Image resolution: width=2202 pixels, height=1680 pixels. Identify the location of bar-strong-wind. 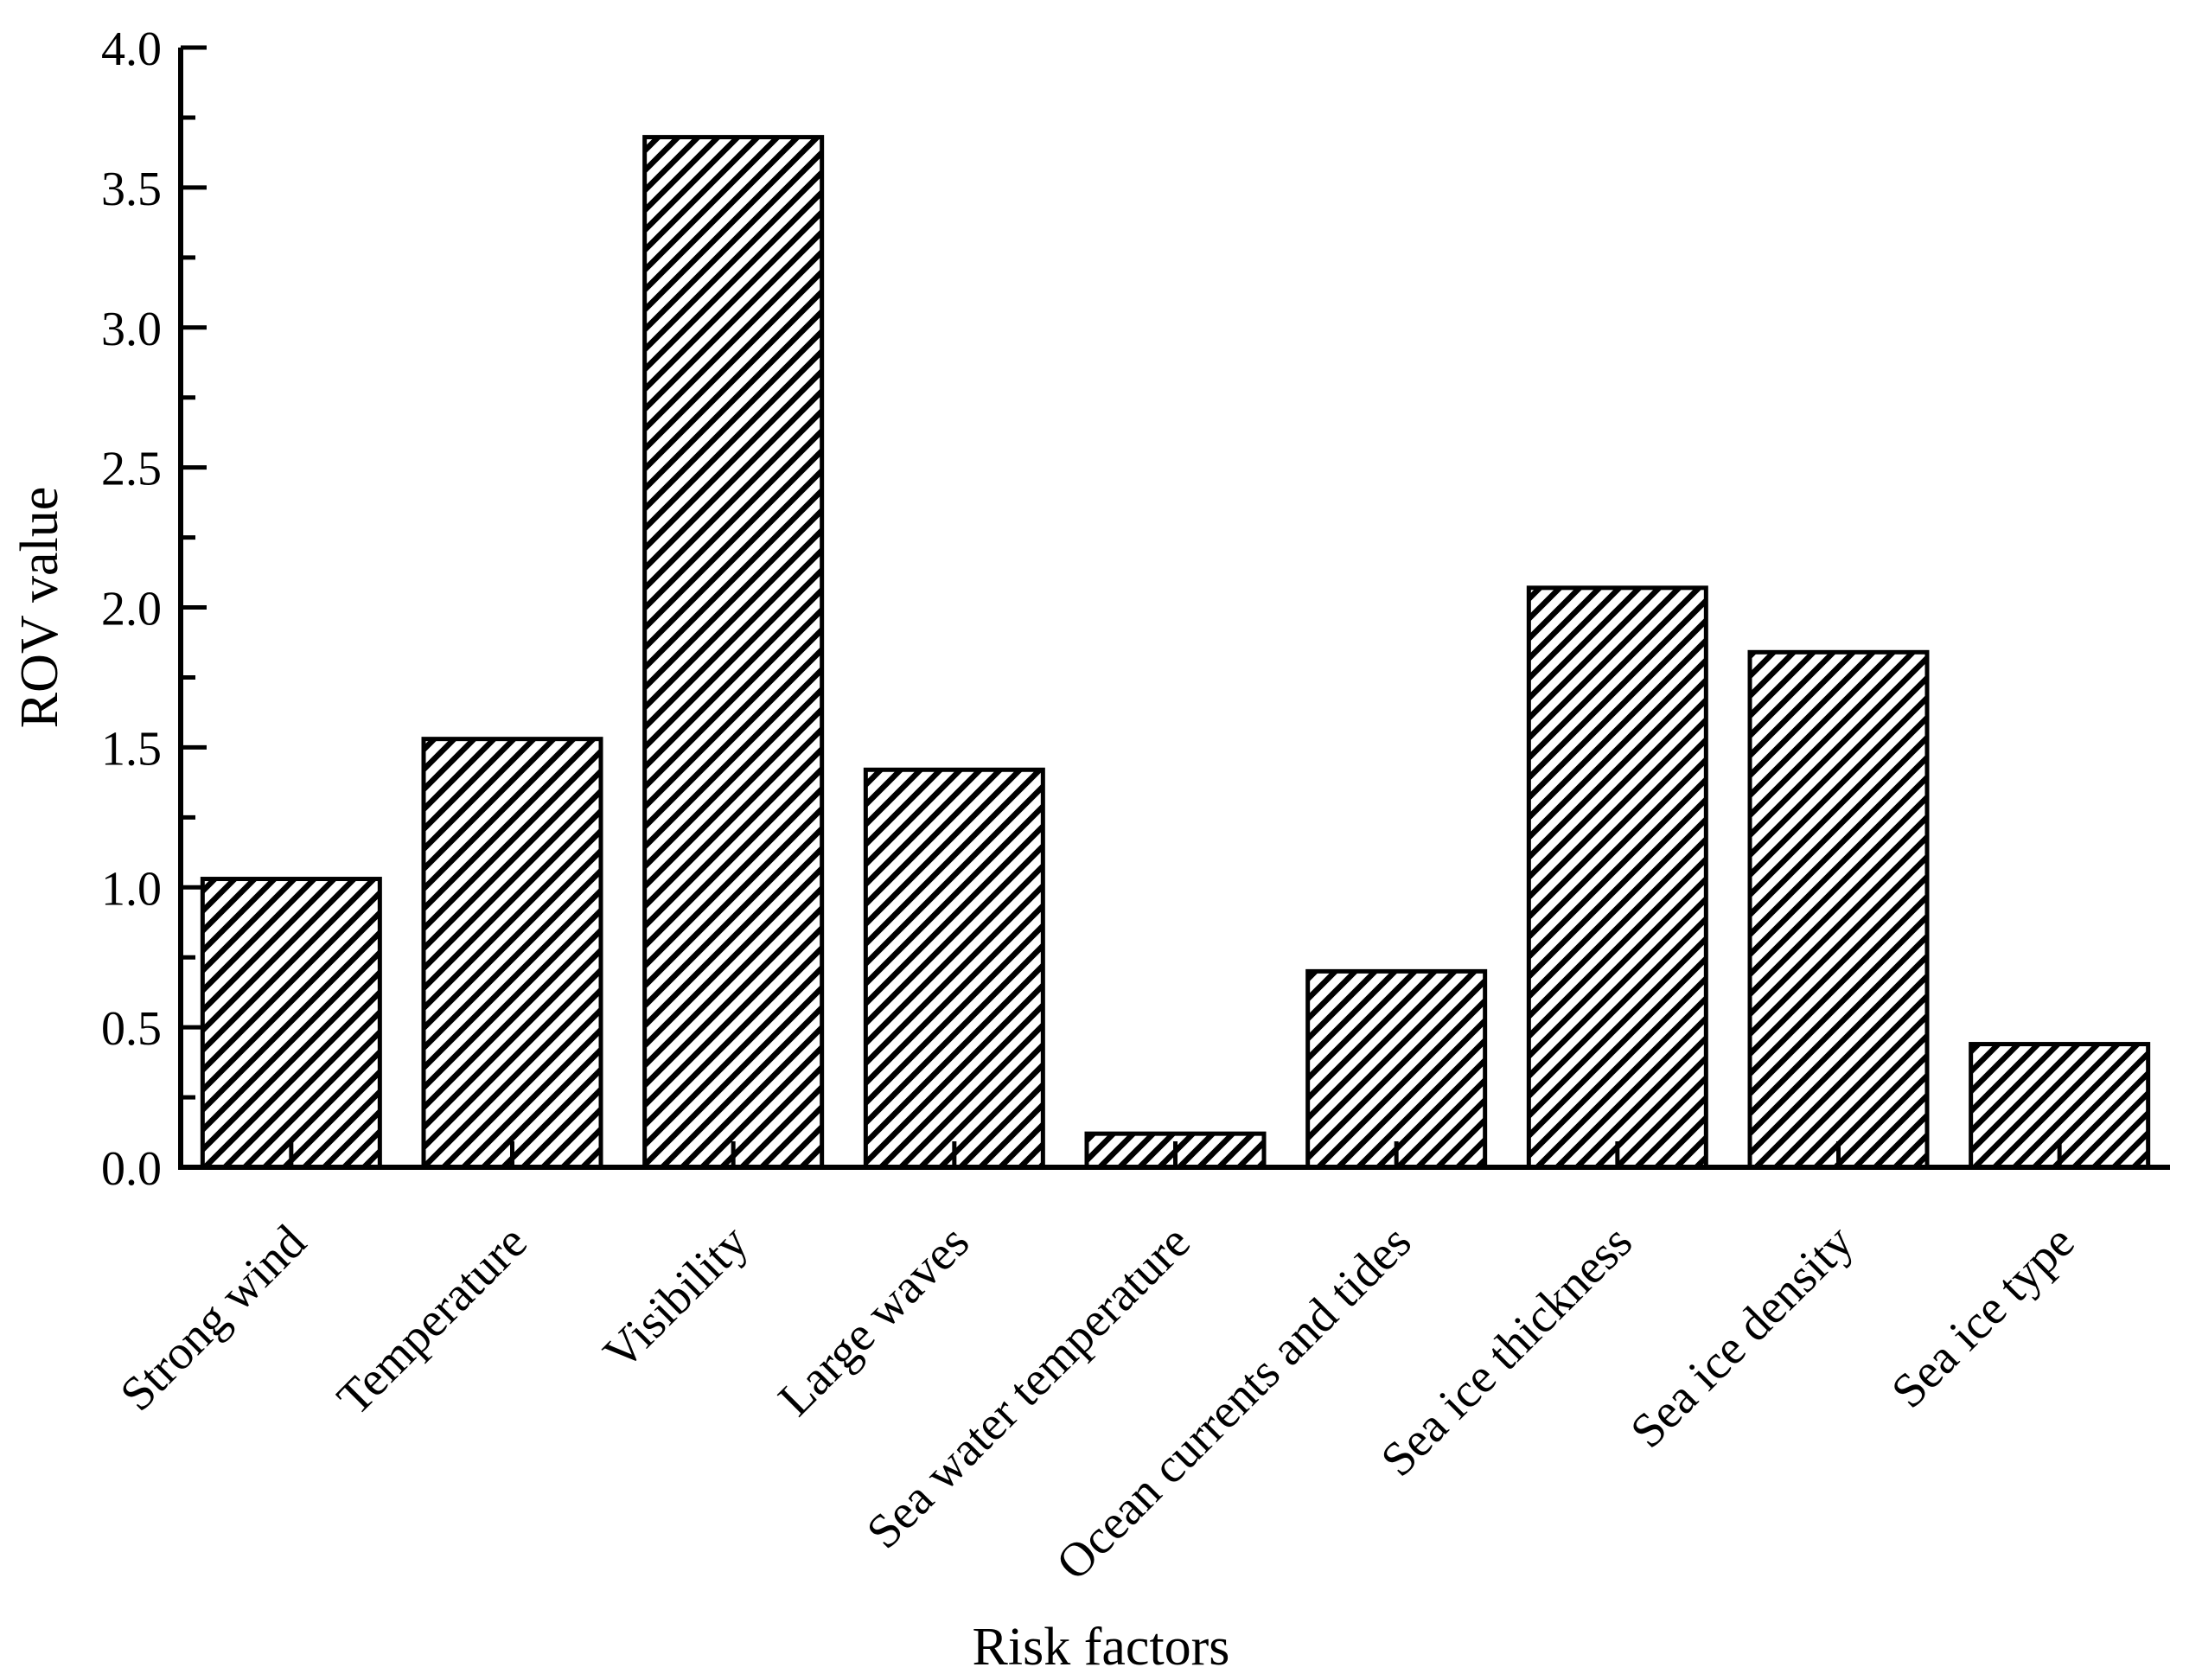
(291, 1023).